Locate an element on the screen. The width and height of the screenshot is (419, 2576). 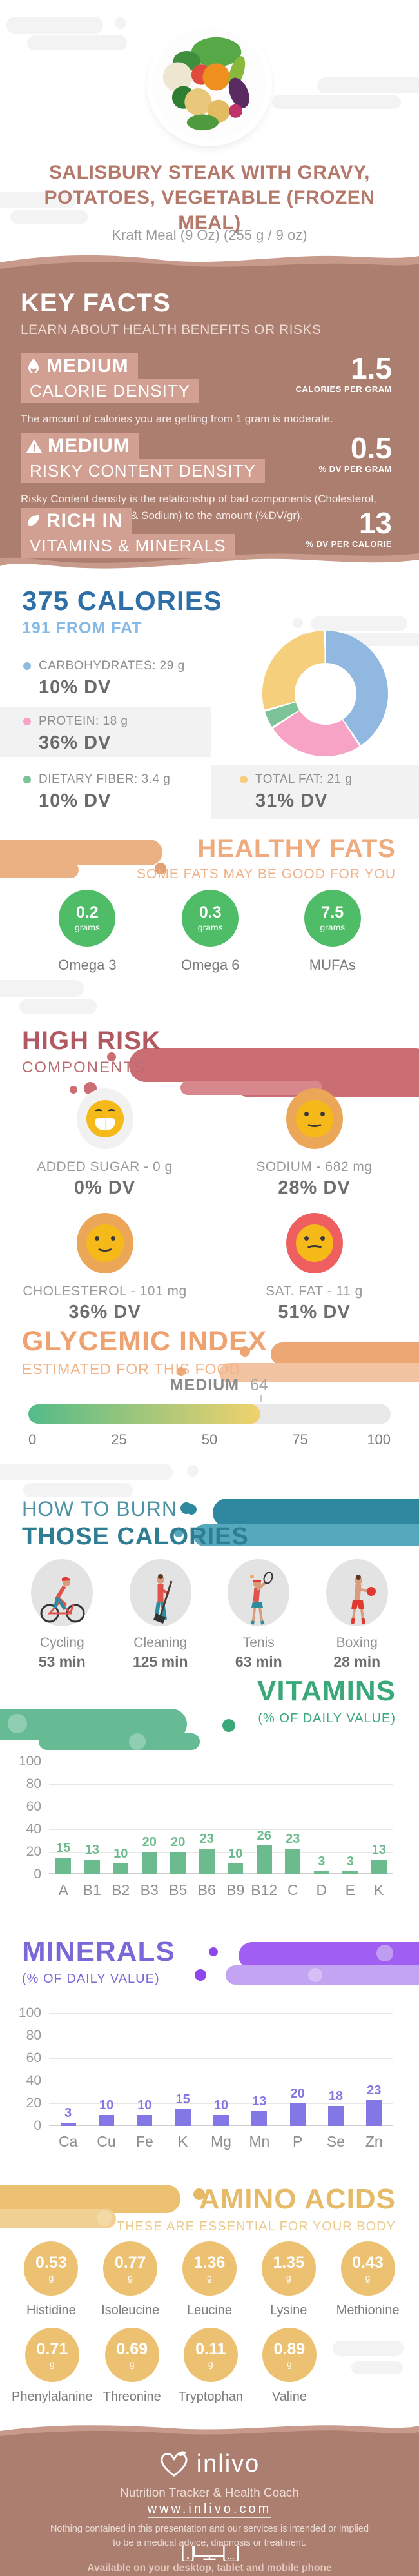
brand-name: inlivo is located at coordinates (228, 2463).